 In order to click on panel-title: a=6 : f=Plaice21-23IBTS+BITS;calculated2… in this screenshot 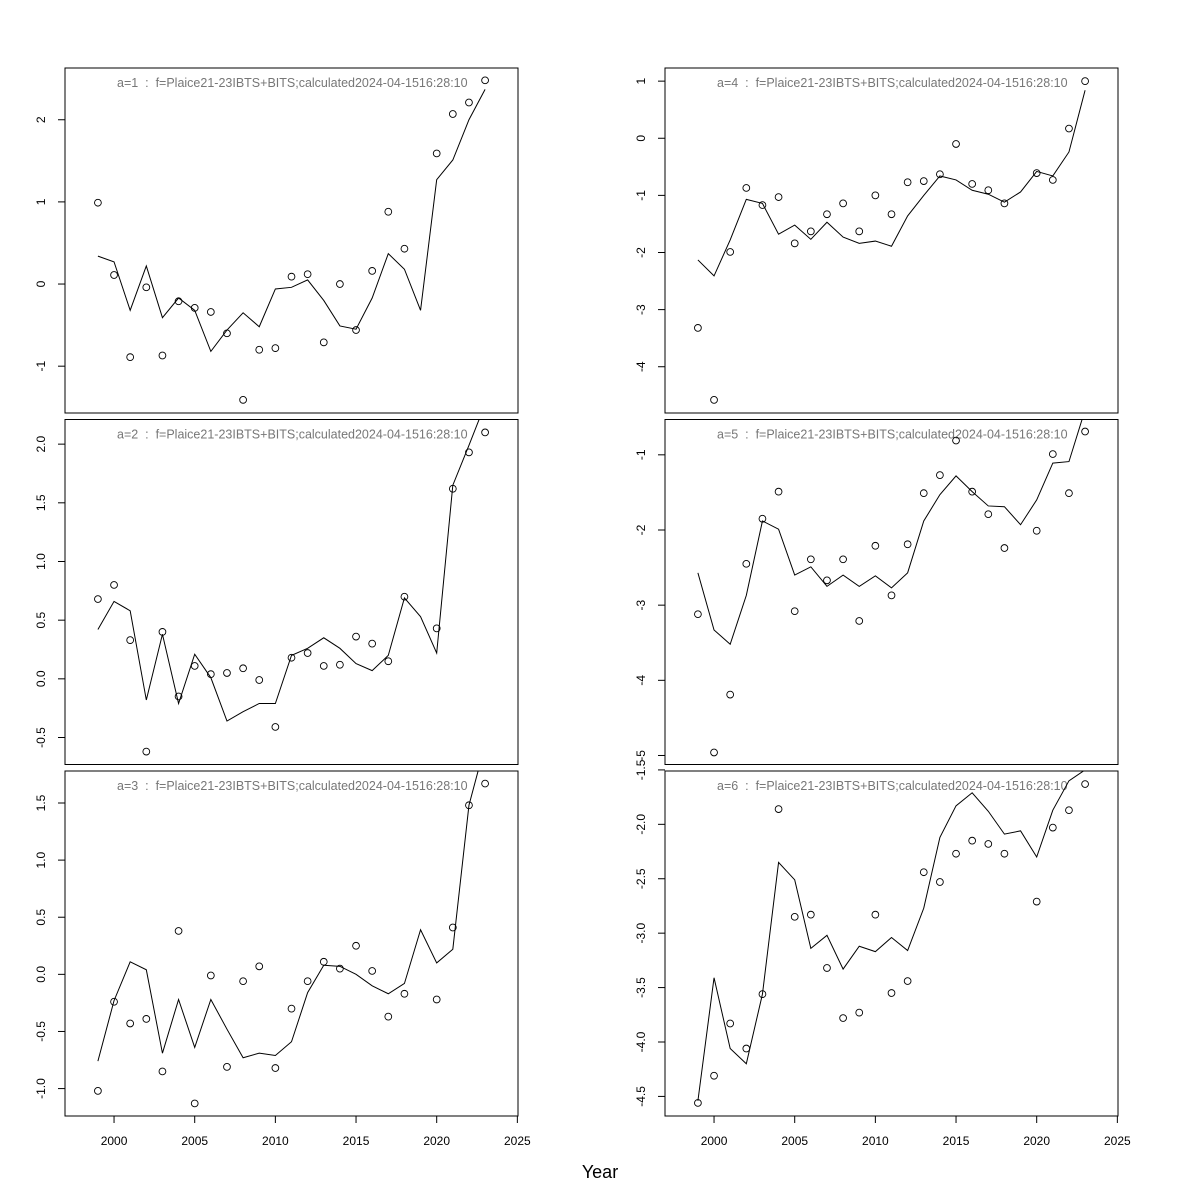, I will do `click(892, 786)`.